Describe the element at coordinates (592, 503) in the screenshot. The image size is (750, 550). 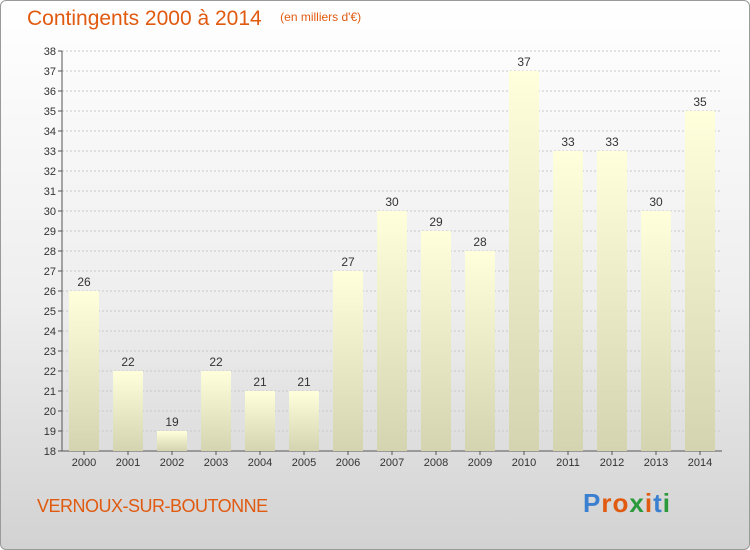
I see `logo-letter: P` at that location.